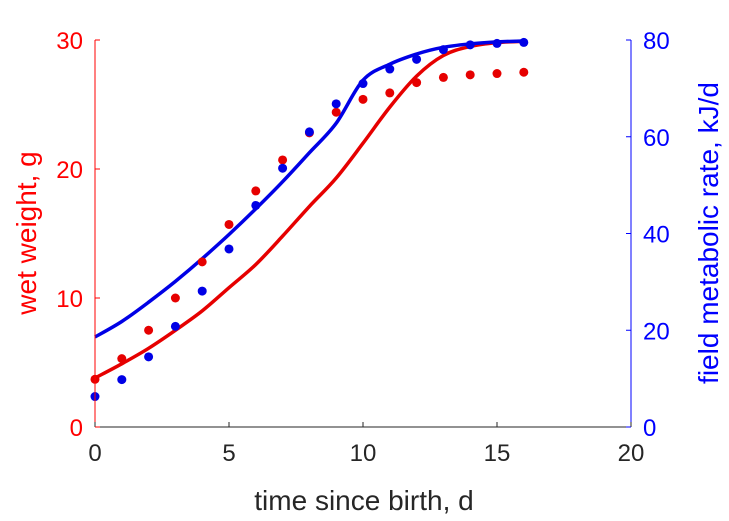 The height and width of the screenshot is (521, 729). What do you see at coordinates (497, 453) in the screenshot?
I see `x-tick-label: 15` at bounding box center [497, 453].